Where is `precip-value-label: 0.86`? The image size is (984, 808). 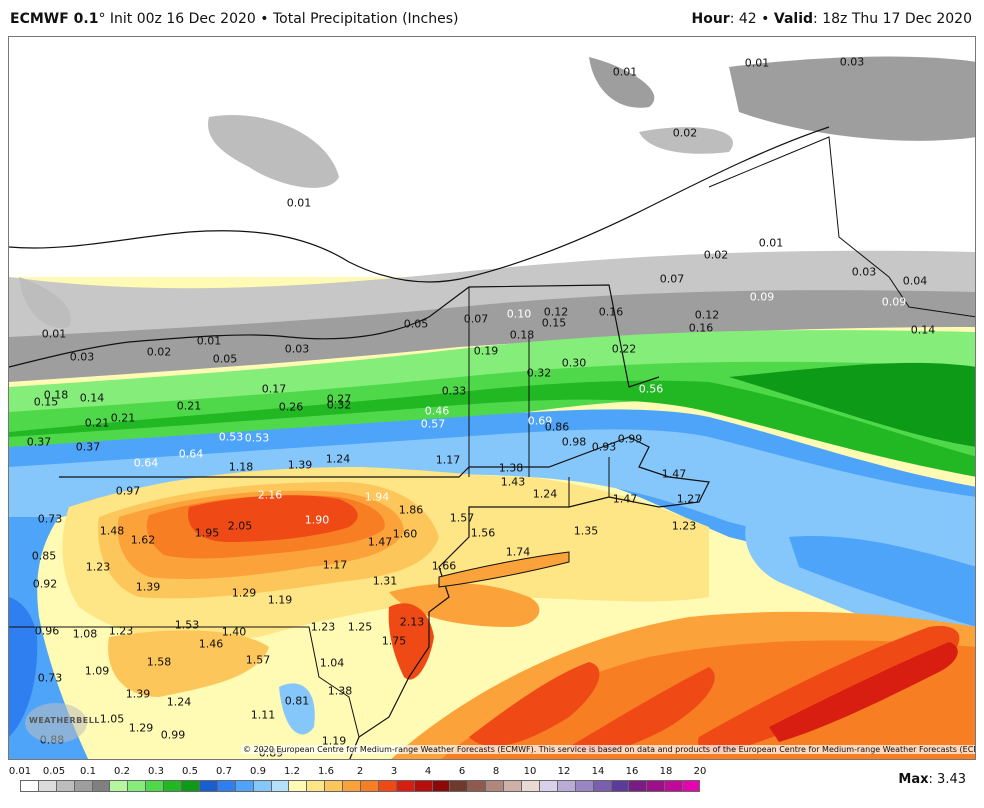
precip-value-label: 0.86 is located at coordinates (557, 427).